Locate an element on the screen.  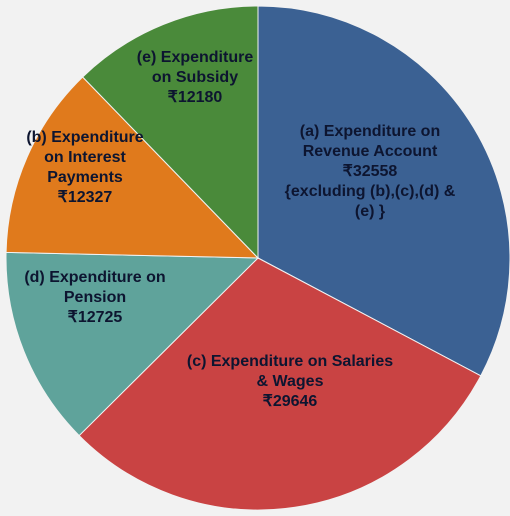
category-label: (a) Expenditure on Revenue Account is located at coordinates (370, 141).